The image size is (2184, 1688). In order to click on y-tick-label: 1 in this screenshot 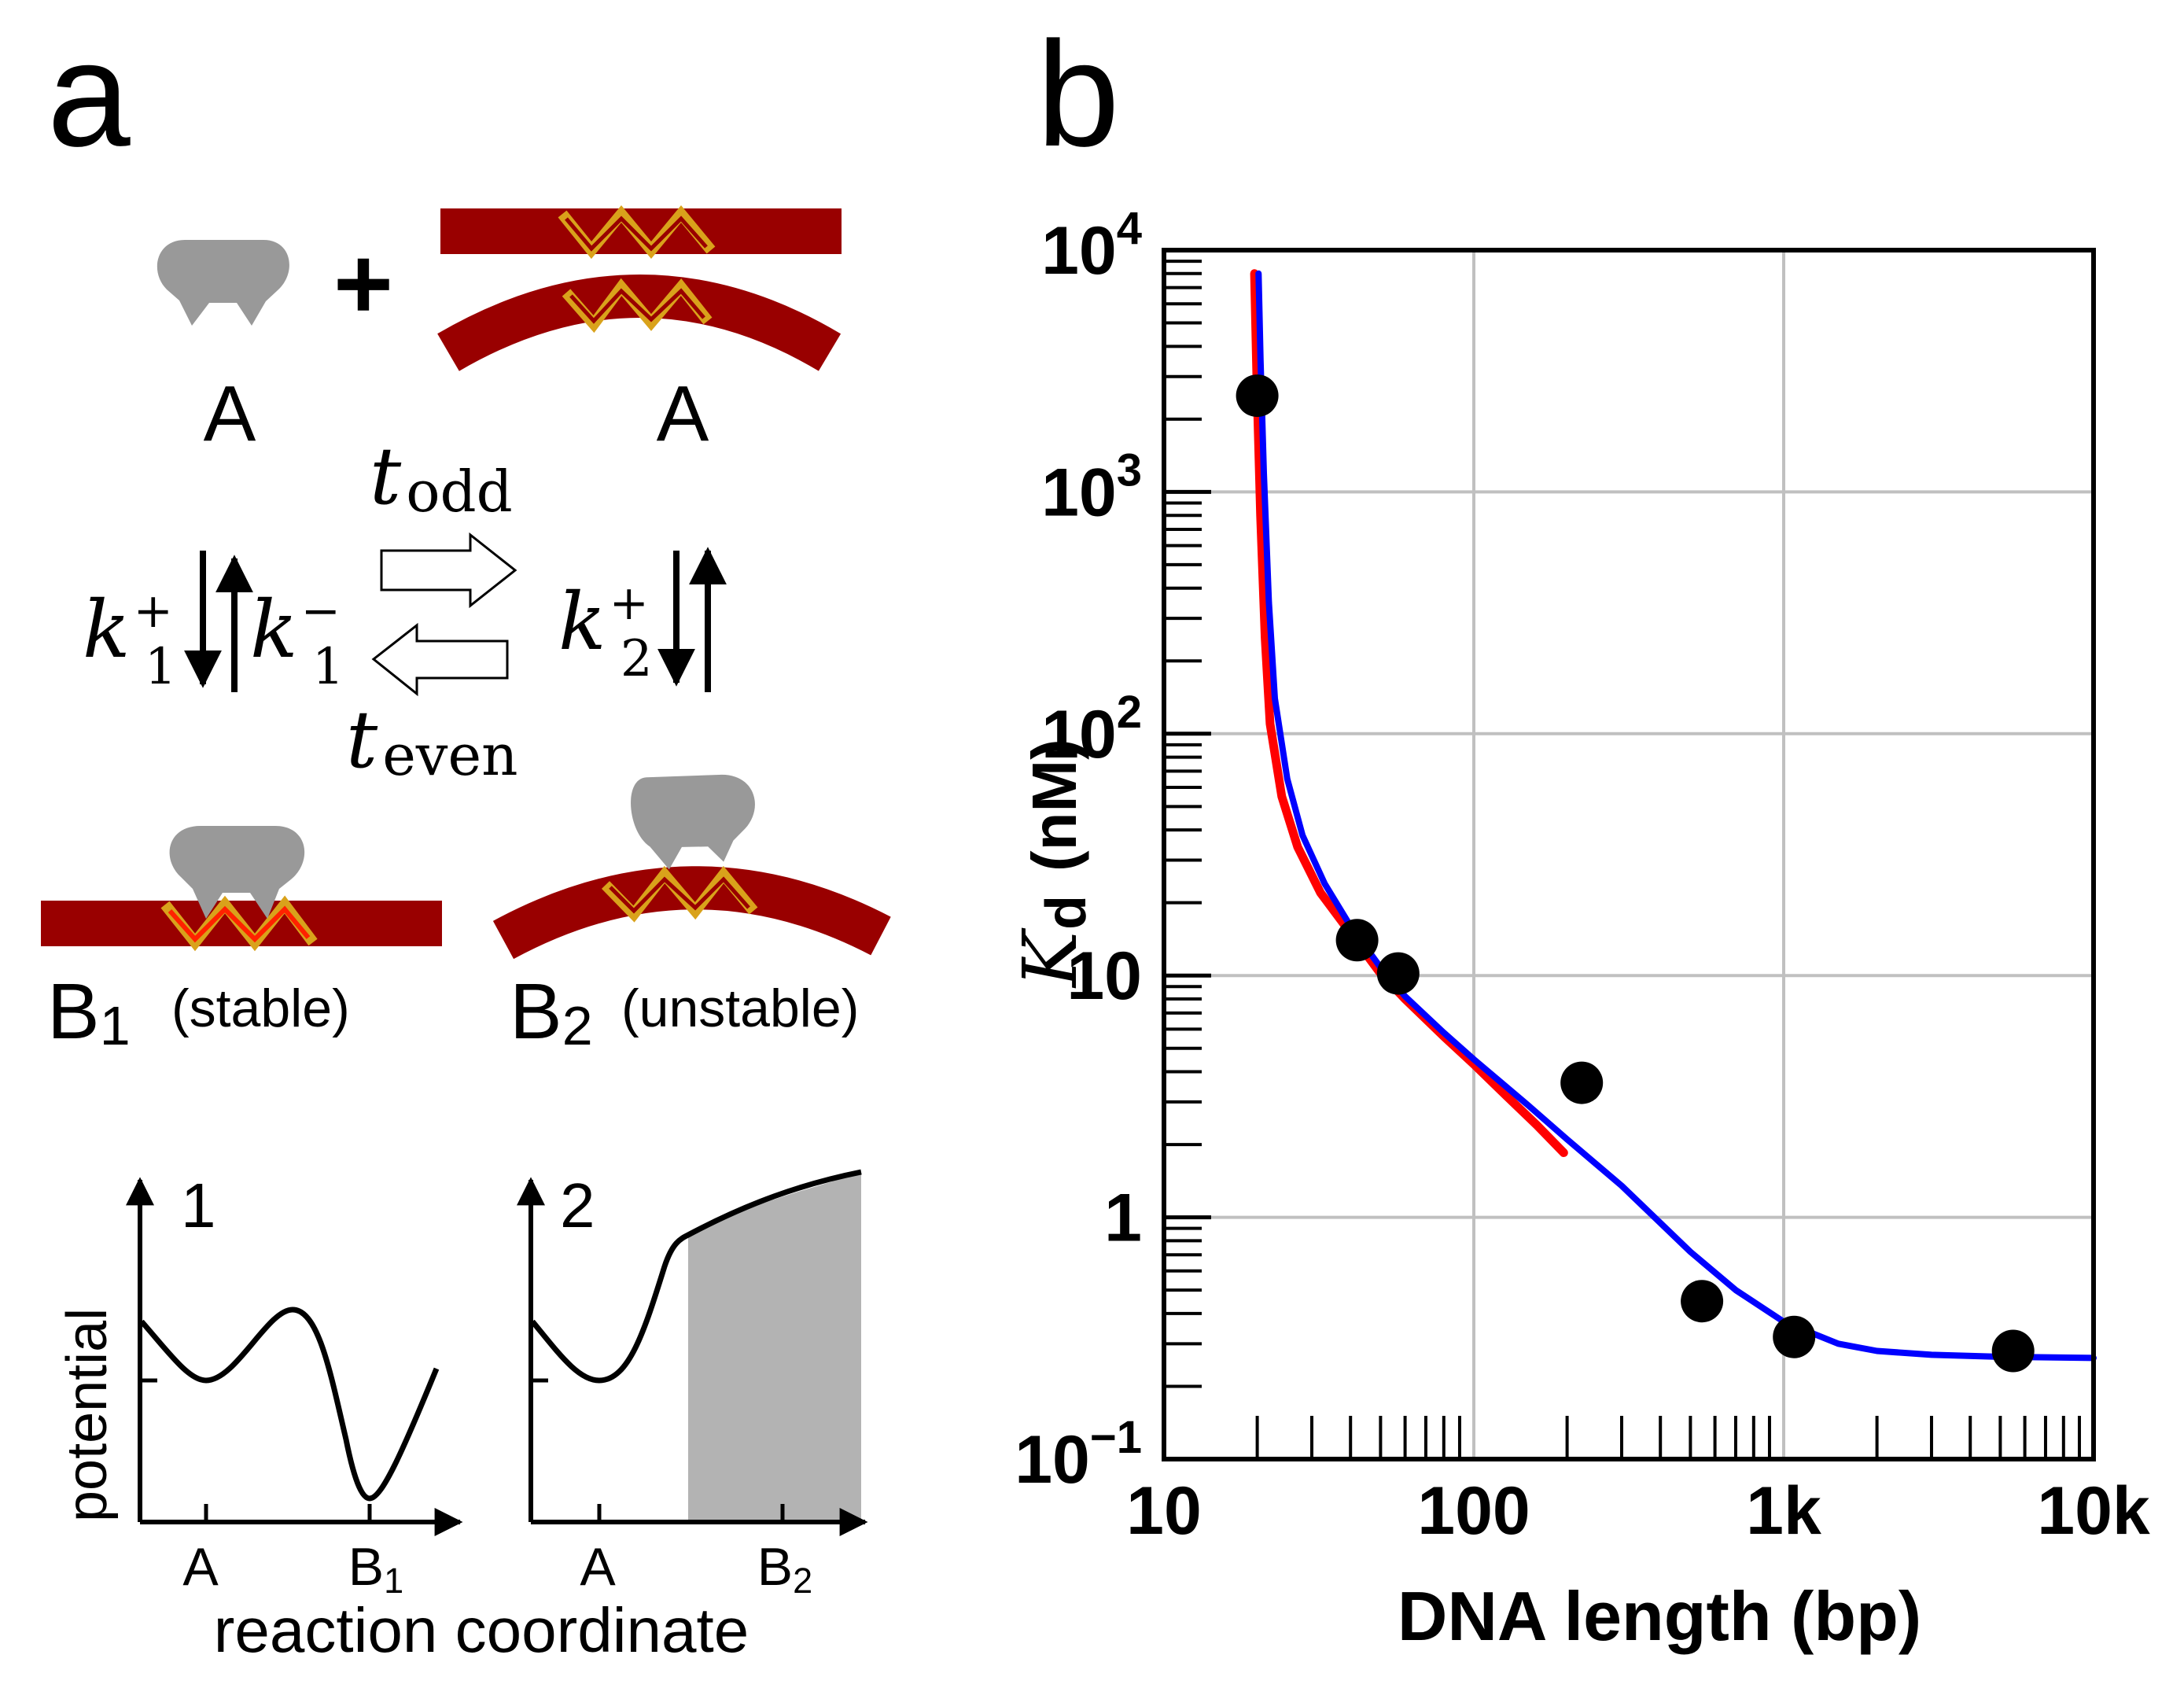, I will do `click(1123, 1218)`.